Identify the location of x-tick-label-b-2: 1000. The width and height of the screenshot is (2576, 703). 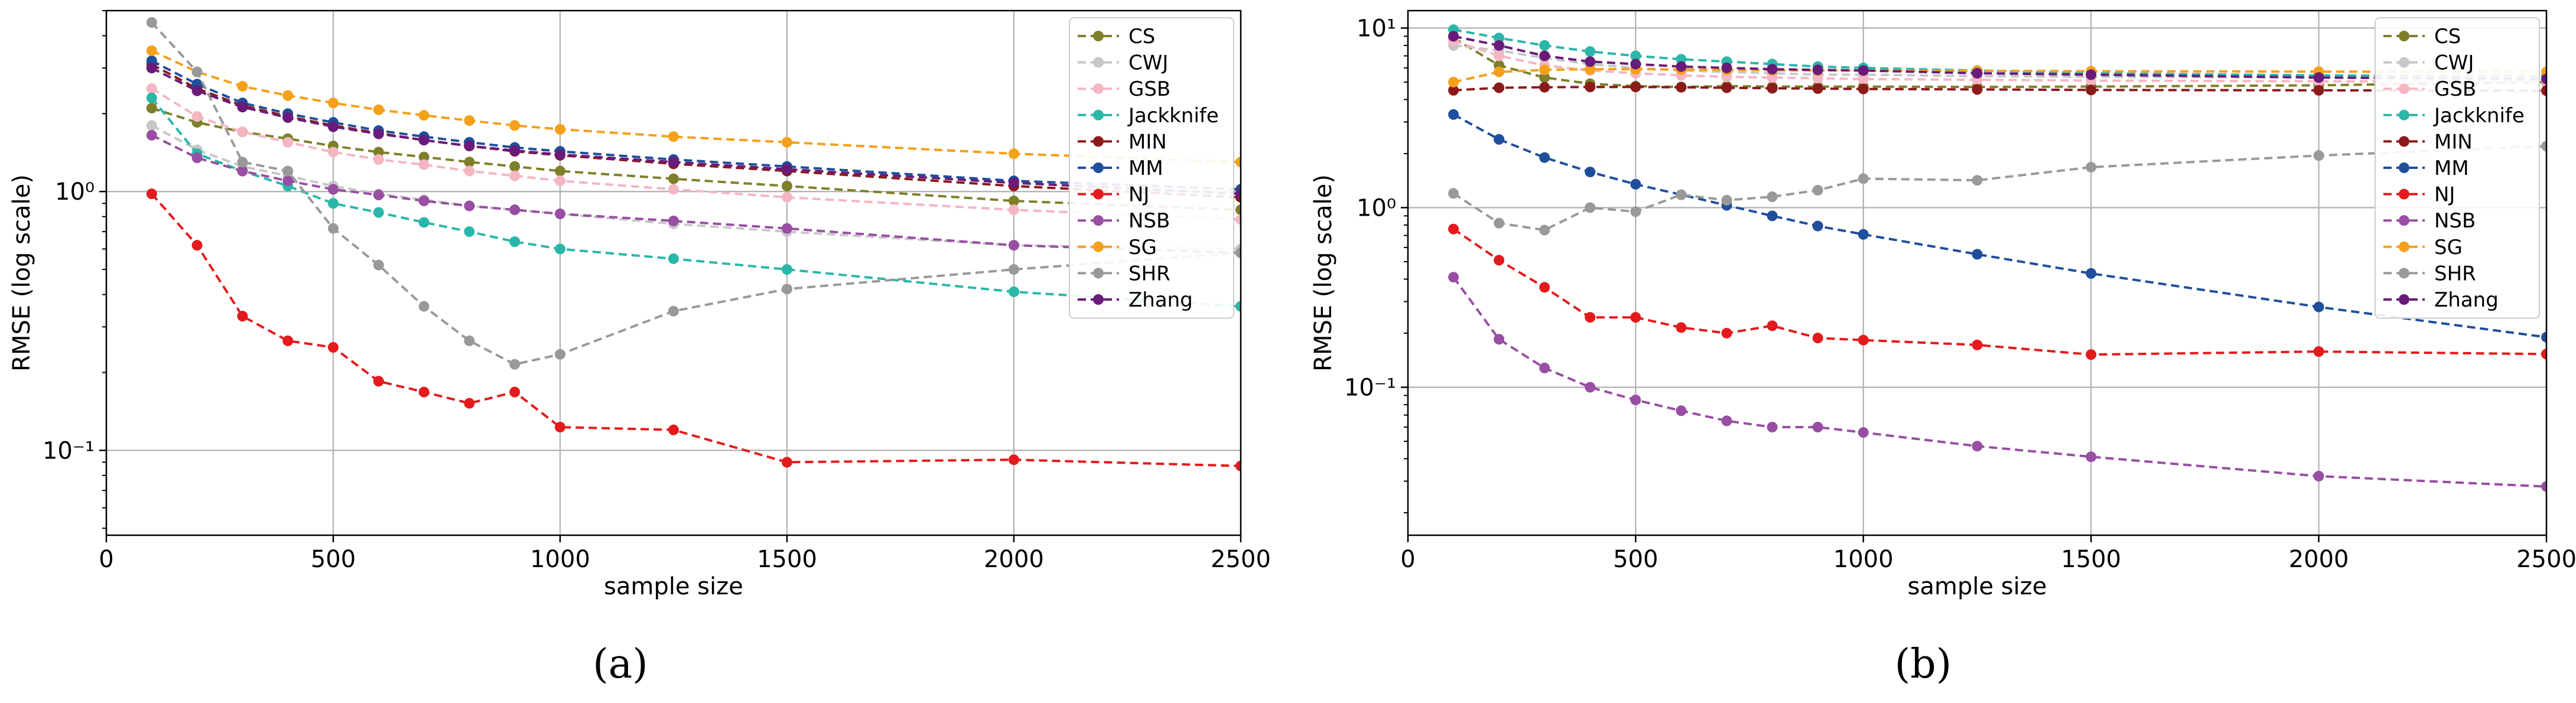
(1864, 559).